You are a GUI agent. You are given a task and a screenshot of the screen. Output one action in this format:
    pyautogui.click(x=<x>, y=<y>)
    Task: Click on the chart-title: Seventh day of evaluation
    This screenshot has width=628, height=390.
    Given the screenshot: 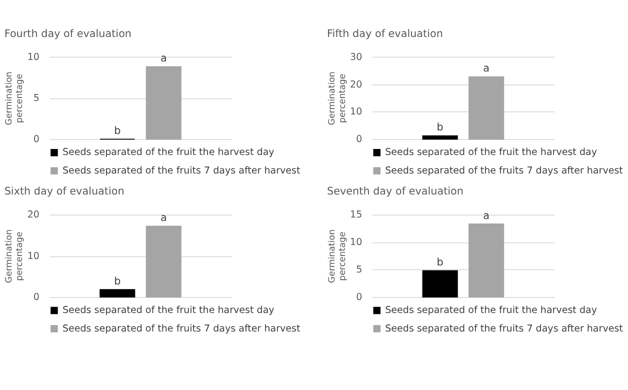 What is the action you would take?
    pyautogui.click(x=395, y=192)
    